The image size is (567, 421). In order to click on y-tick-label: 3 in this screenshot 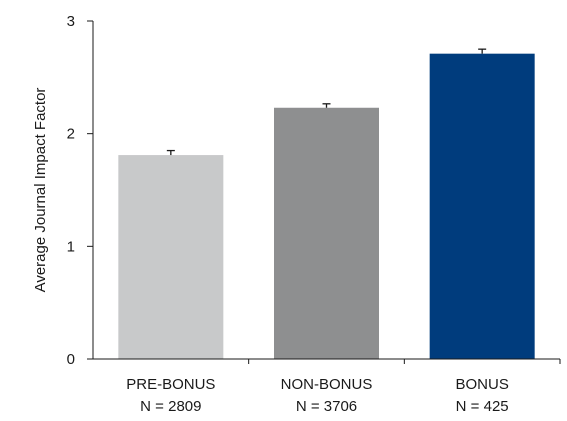, I will do `click(71, 21)`.